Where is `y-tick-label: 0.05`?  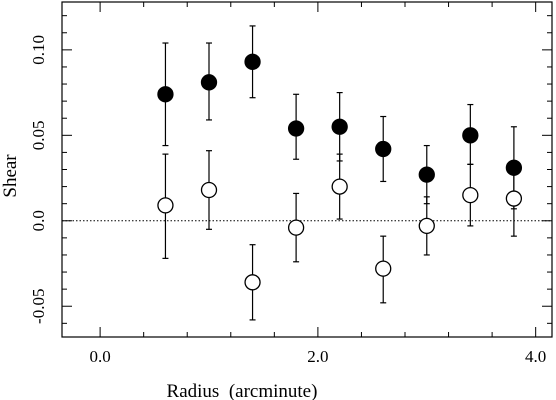
y-tick-label: 0.05 is located at coordinates (38, 135).